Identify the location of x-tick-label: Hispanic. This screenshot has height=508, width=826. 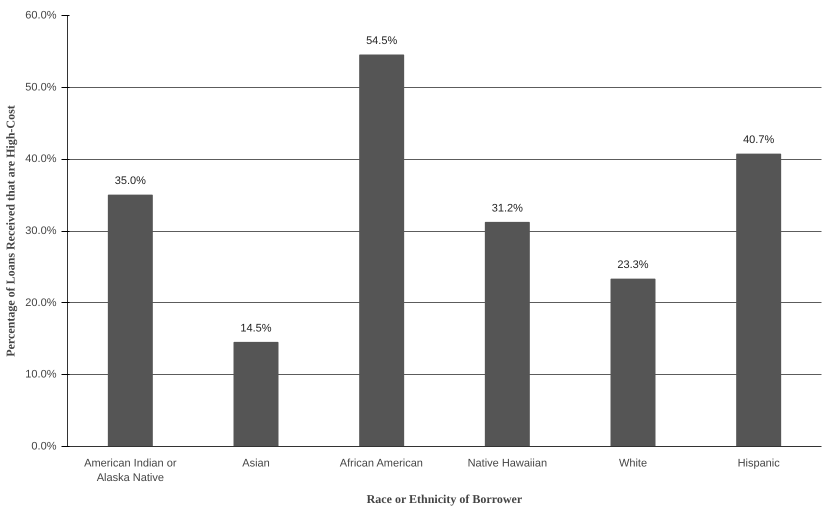
(759, 464).